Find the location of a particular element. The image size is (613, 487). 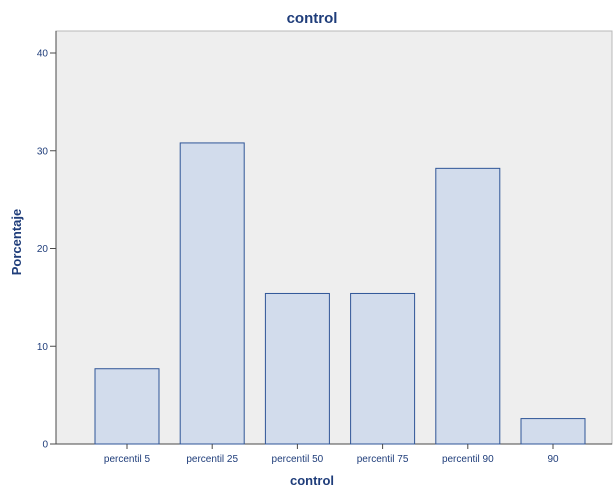

y-tick-label: 40 is located at coordinates (43, 54).